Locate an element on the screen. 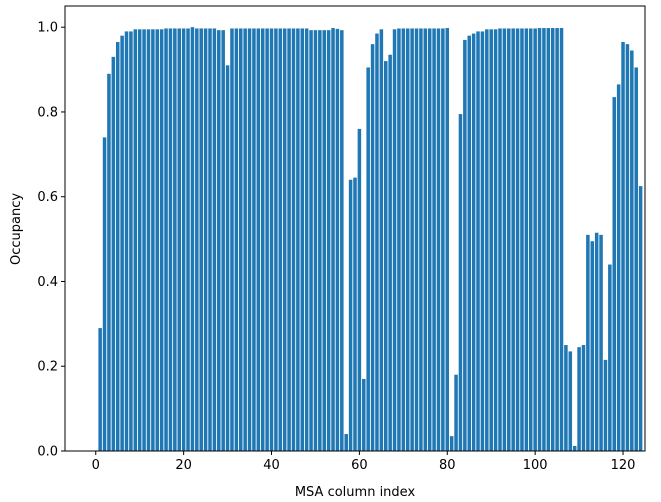 The image size is (661, 502). x-tick-label: 60 is located at coordinates (359, 465).